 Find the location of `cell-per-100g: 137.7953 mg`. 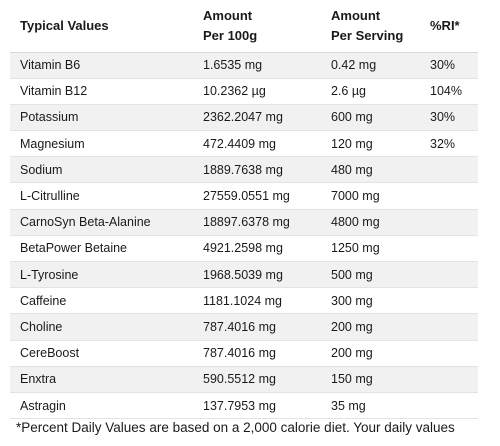

cell-per-100g: 137.7953 mg is located at coordinates (257, 406).